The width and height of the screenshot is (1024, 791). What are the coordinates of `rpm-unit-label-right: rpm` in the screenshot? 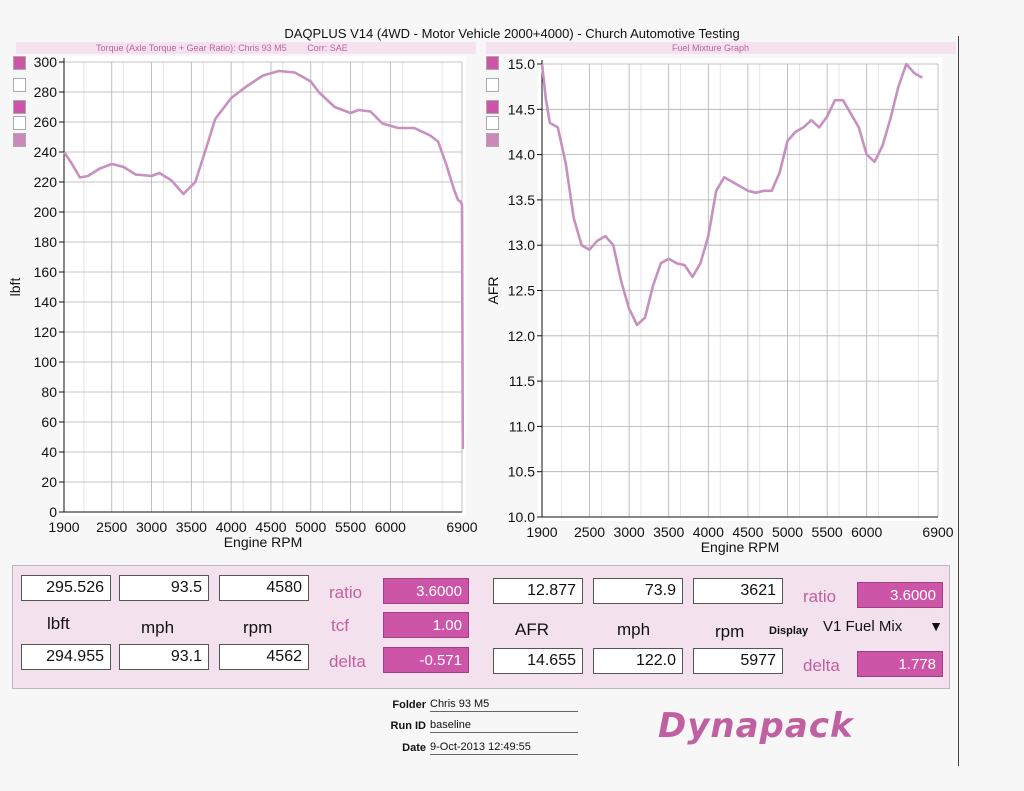 It's located at (730, 631).